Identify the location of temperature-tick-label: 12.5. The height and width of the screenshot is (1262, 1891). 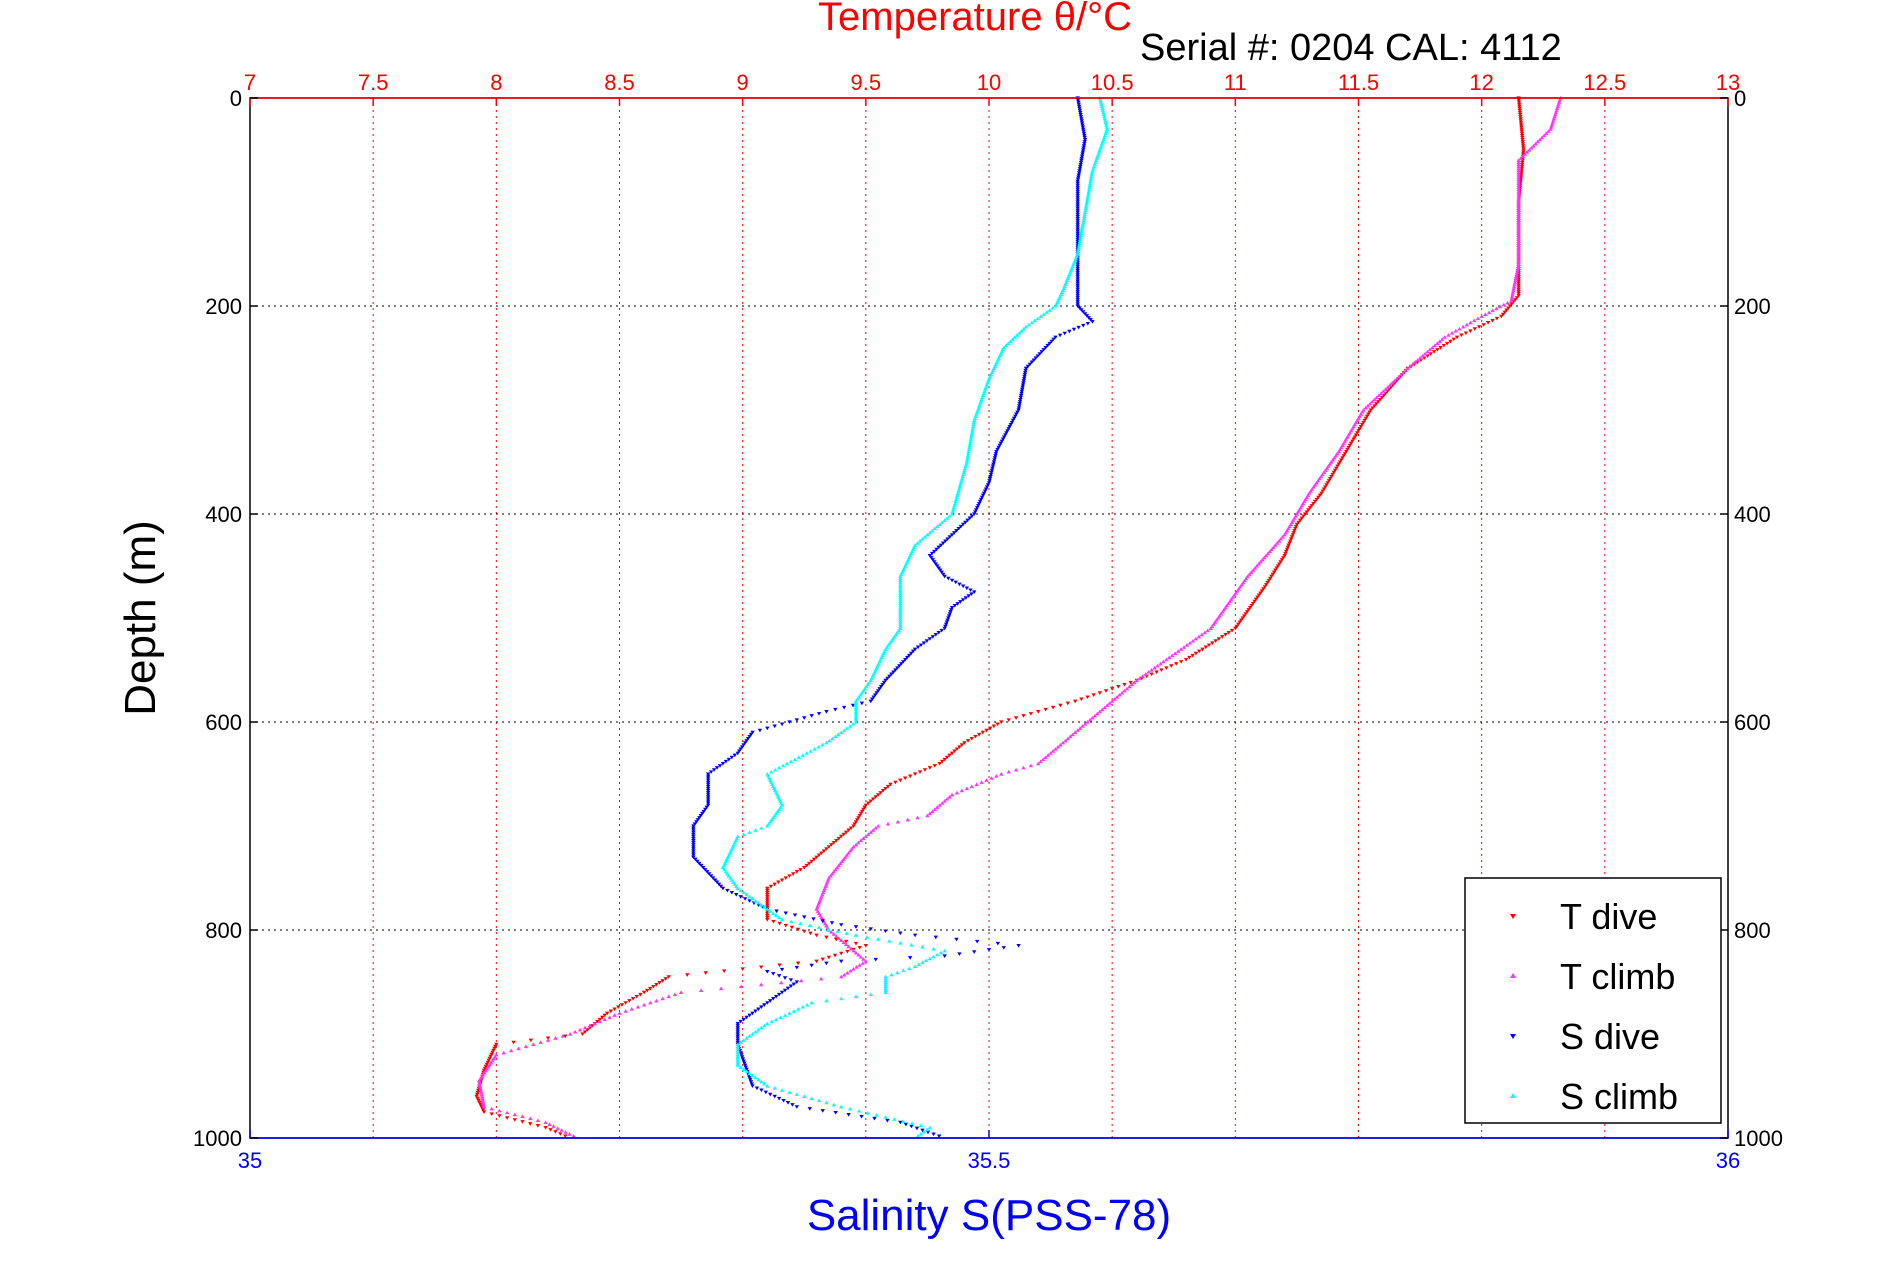
(1604, 82).